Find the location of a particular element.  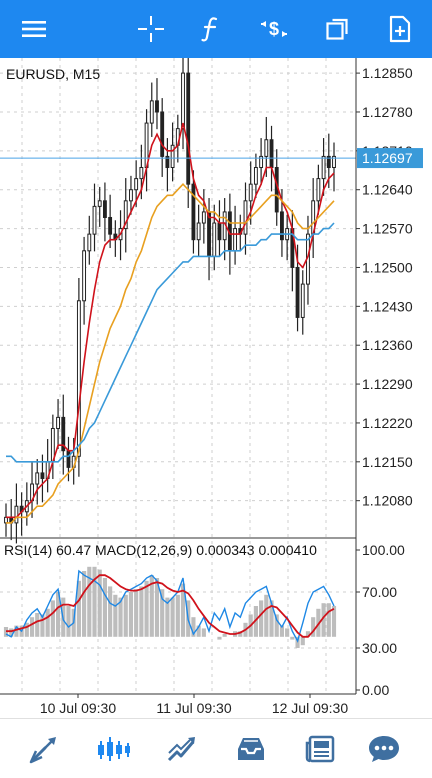

crosshair-icon is located at coordinates (151, 29).